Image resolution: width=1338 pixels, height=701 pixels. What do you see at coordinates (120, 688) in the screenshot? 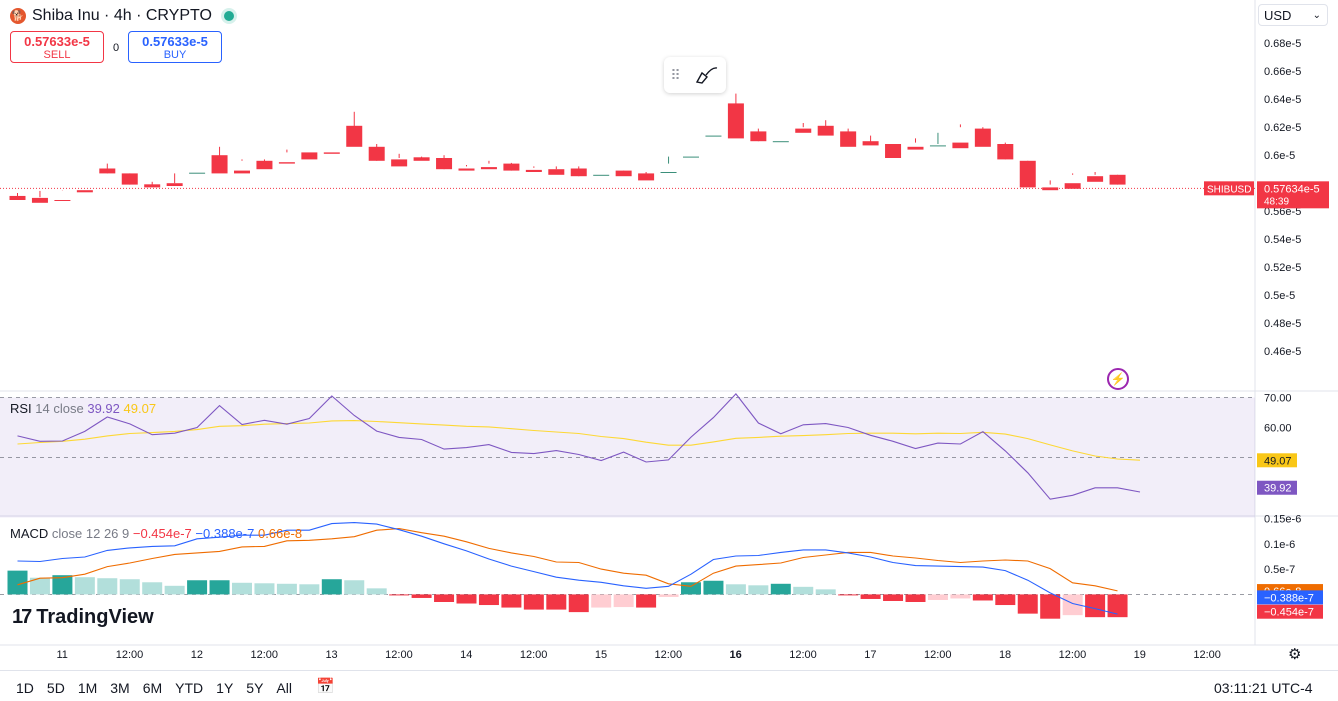
I see `range-3m: 3M` at bounding box center [120, 688].